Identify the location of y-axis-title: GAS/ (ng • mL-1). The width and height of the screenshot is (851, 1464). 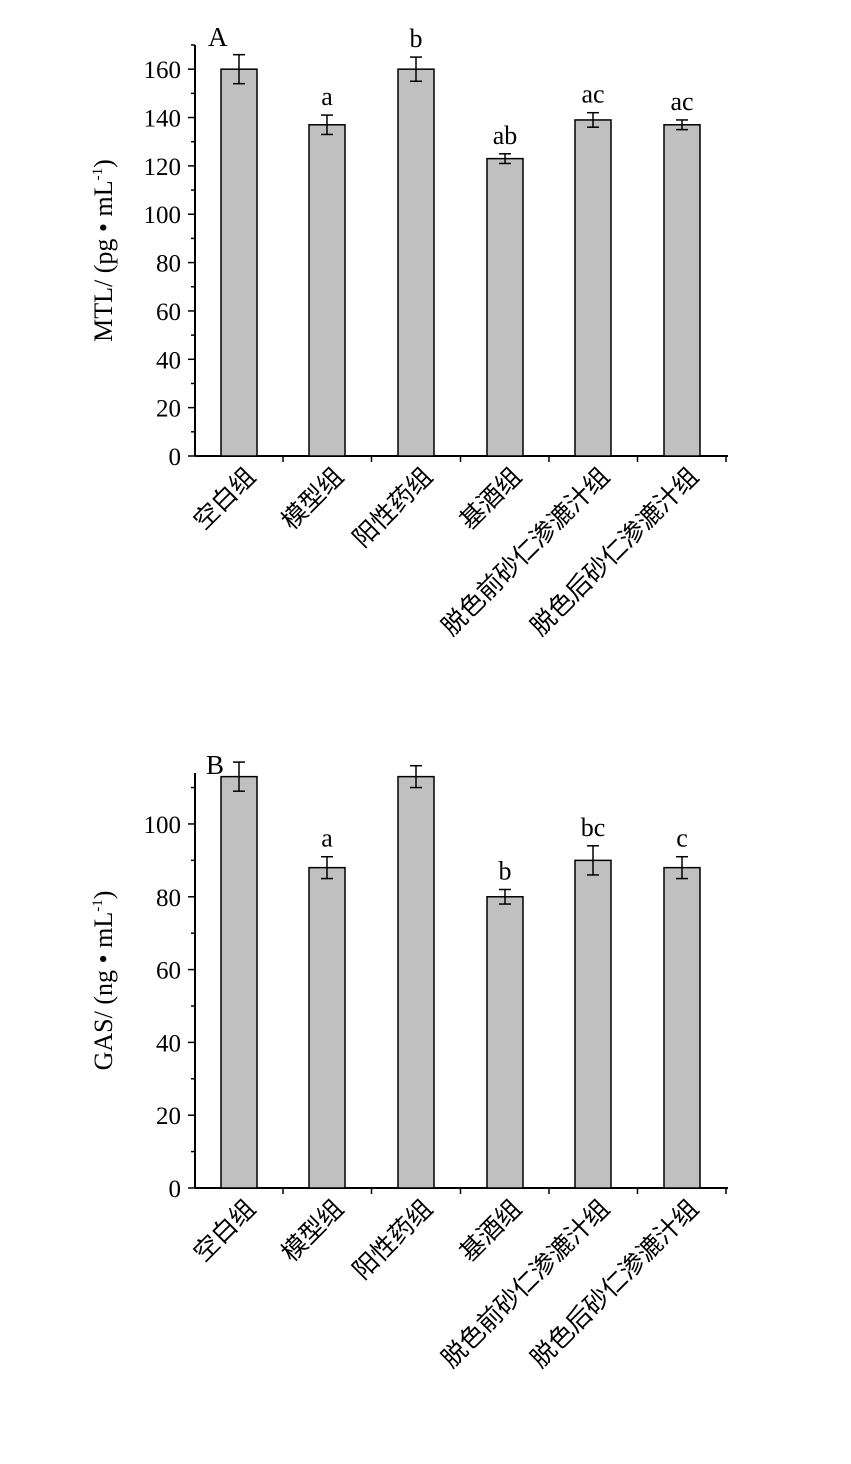
(103, 981).